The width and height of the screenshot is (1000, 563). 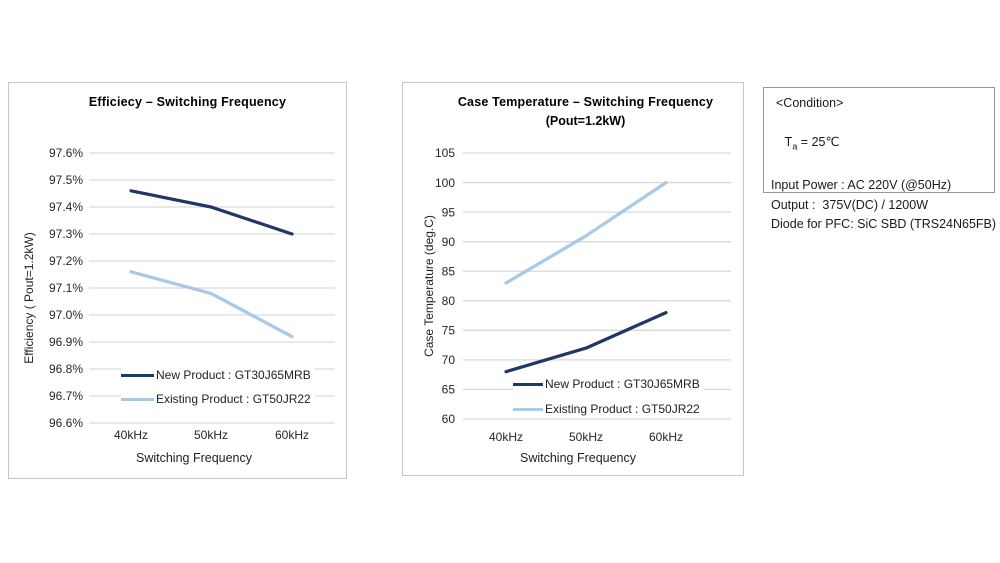 I want to click on efficiency-x-axis-title: Switching Frequency, so click(x=194, y=458).